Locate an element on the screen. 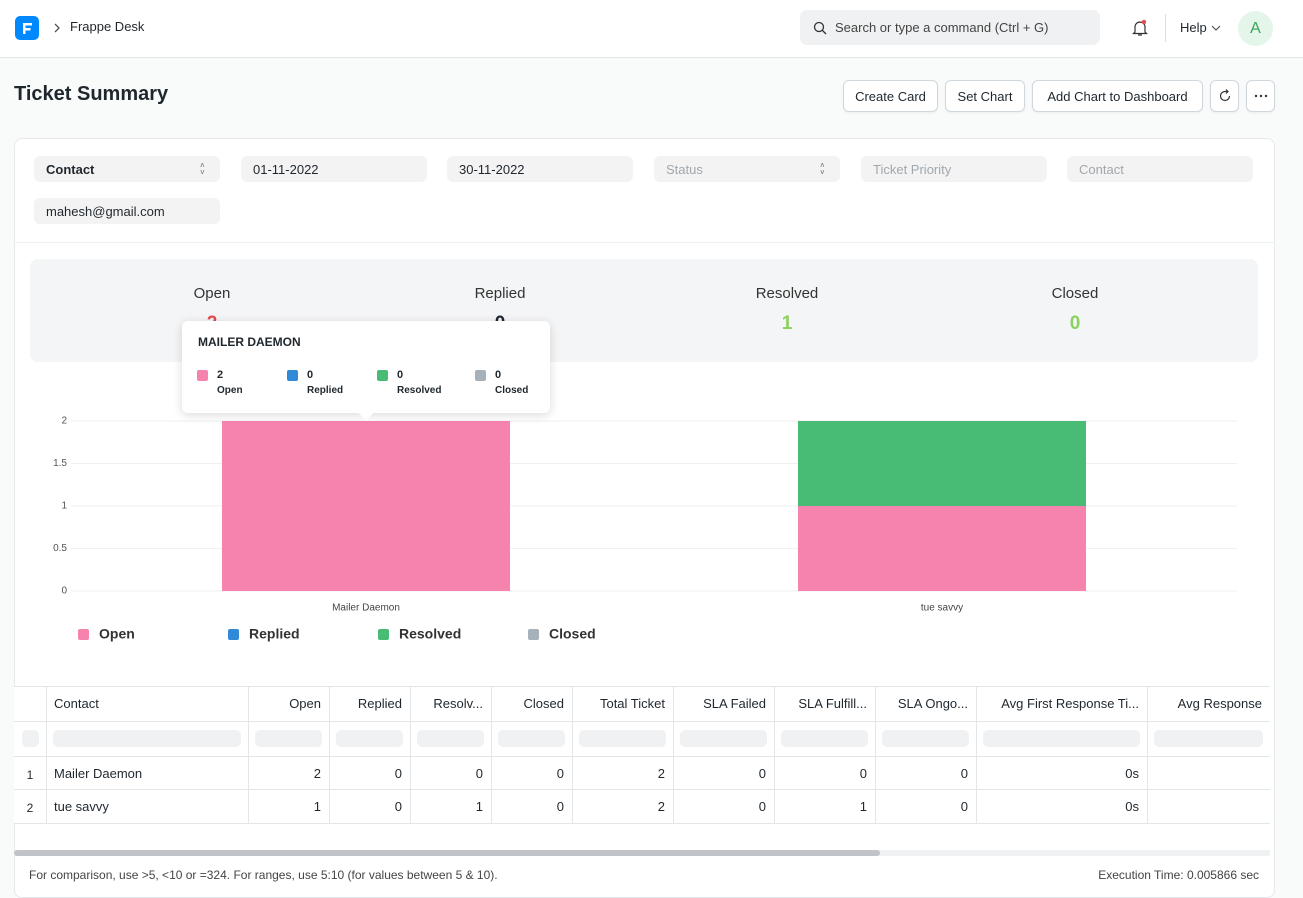 This screenshot has width=1303, height=898. button: Set Chart is located at coordinates (985, 96).